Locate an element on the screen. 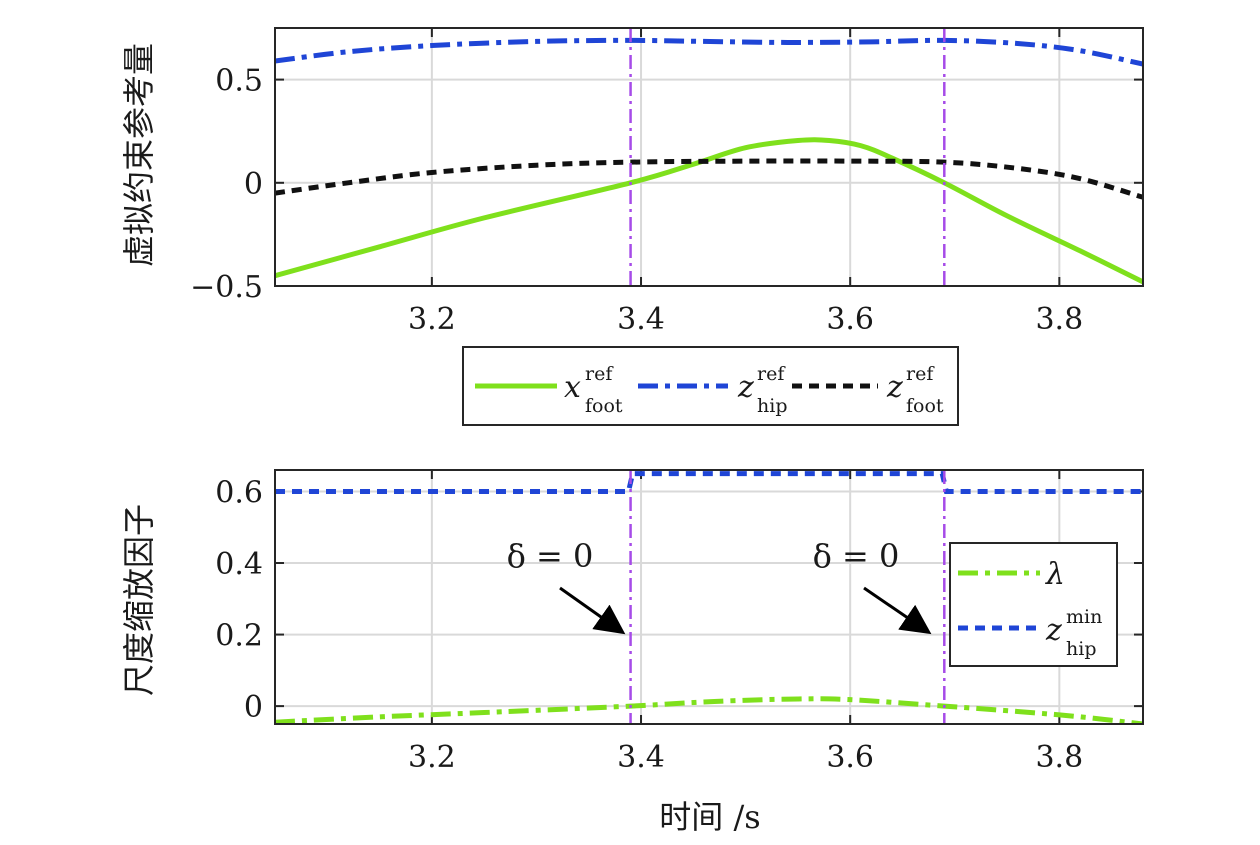 Image resolution: width=1260 pixels, height=845 pixels. legend-label-z-hip-ref-sup: ref is located at coordinates (771, 374).